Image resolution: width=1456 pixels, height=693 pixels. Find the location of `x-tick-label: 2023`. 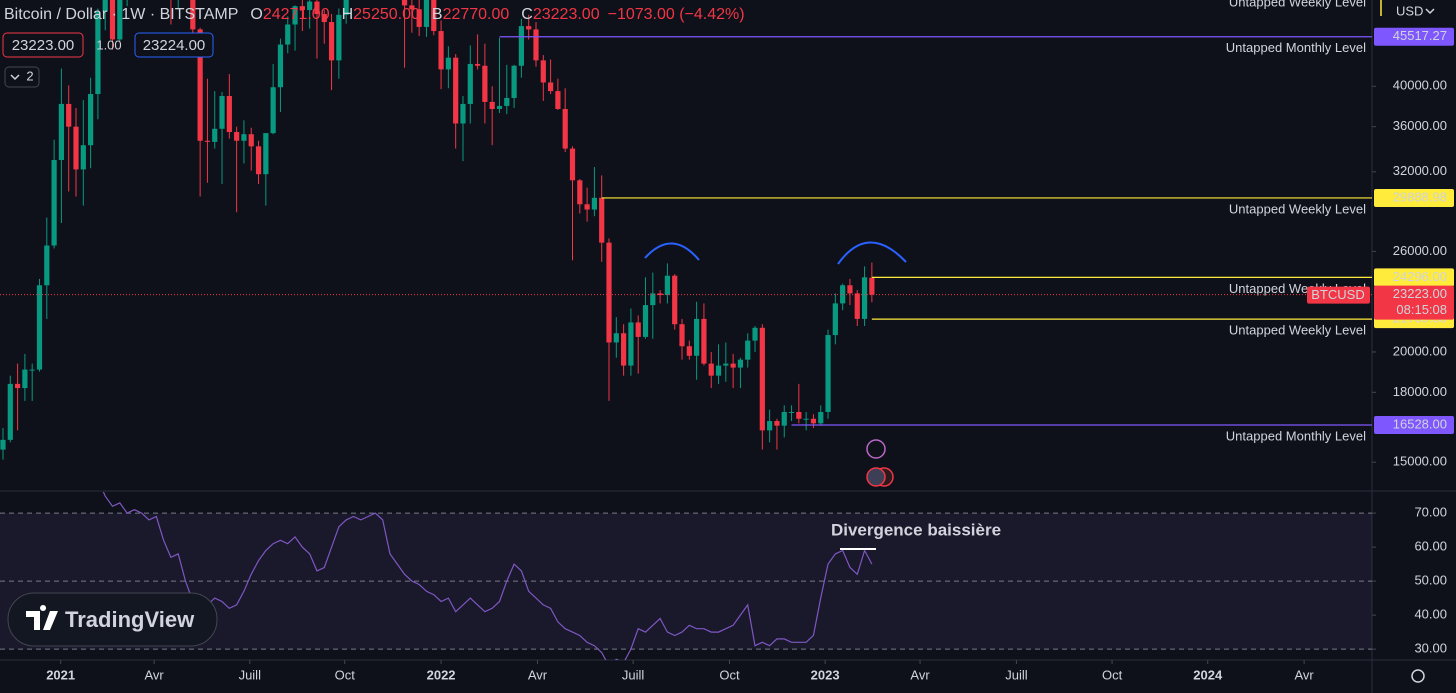

x-tick-label: 2023 is located at coordinates (825, 674).